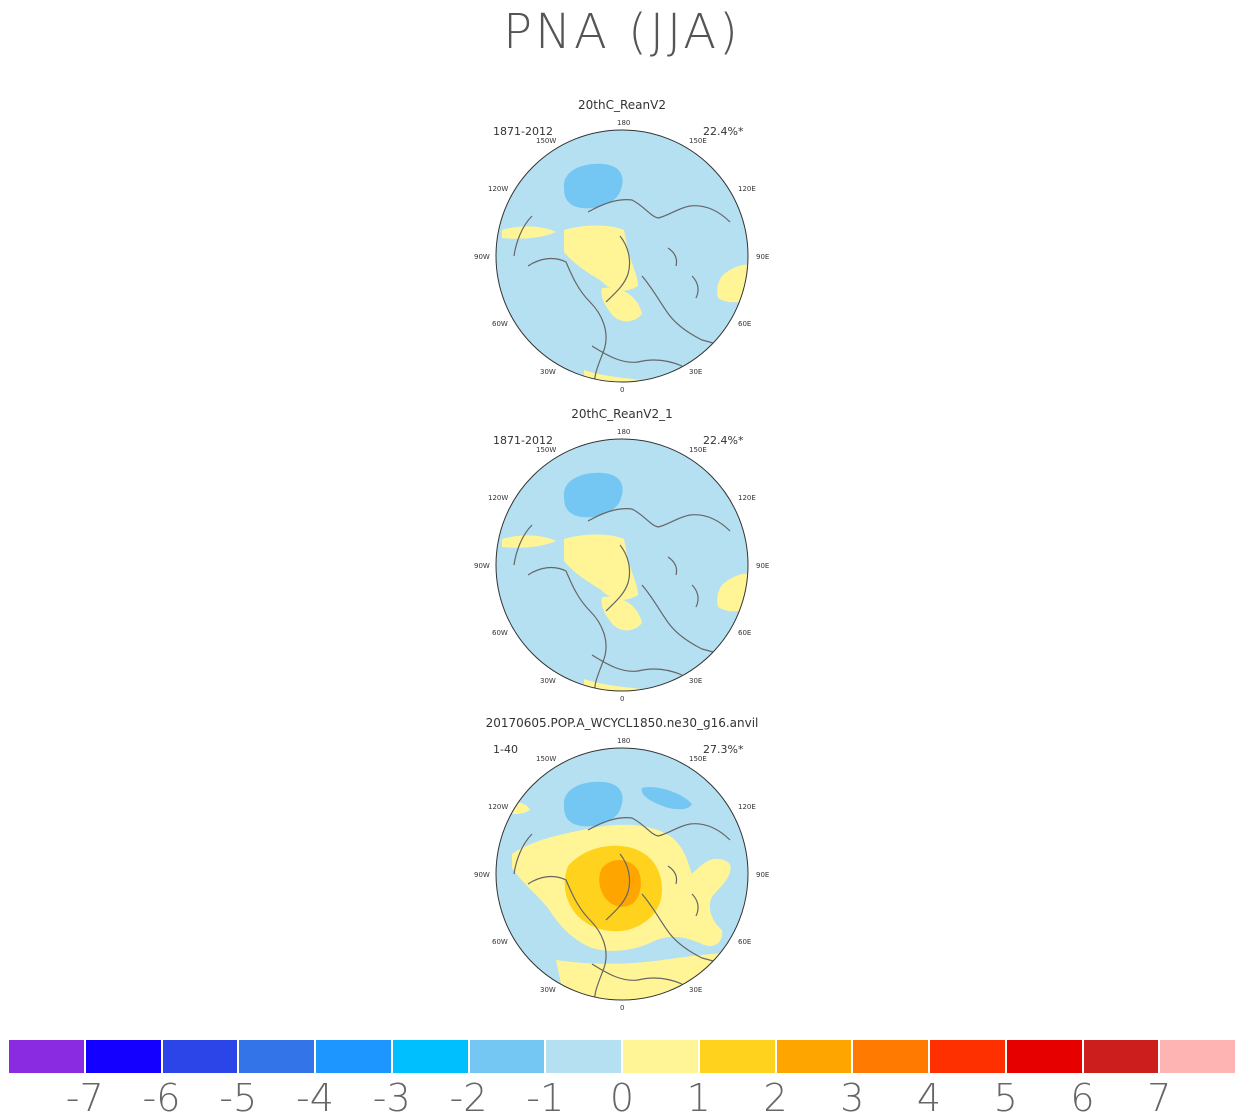  What do you see at coordinates (238, 1098) in the screenshot?
I see `colorbar-tick-label: -5` at bounding box center [238, 1098].